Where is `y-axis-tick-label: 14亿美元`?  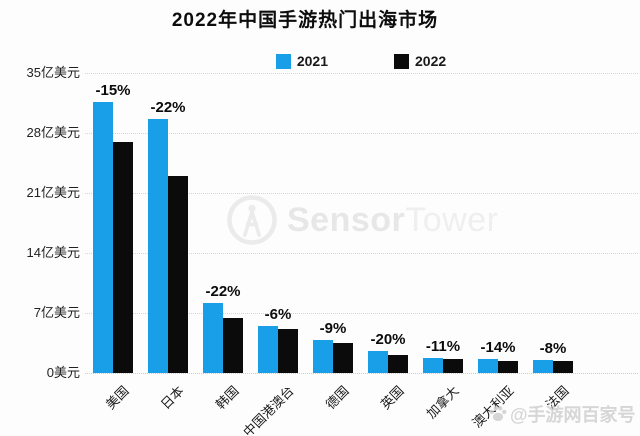 y-axis-tick-label: 14亿美元 is located at coordinates (53, 252).